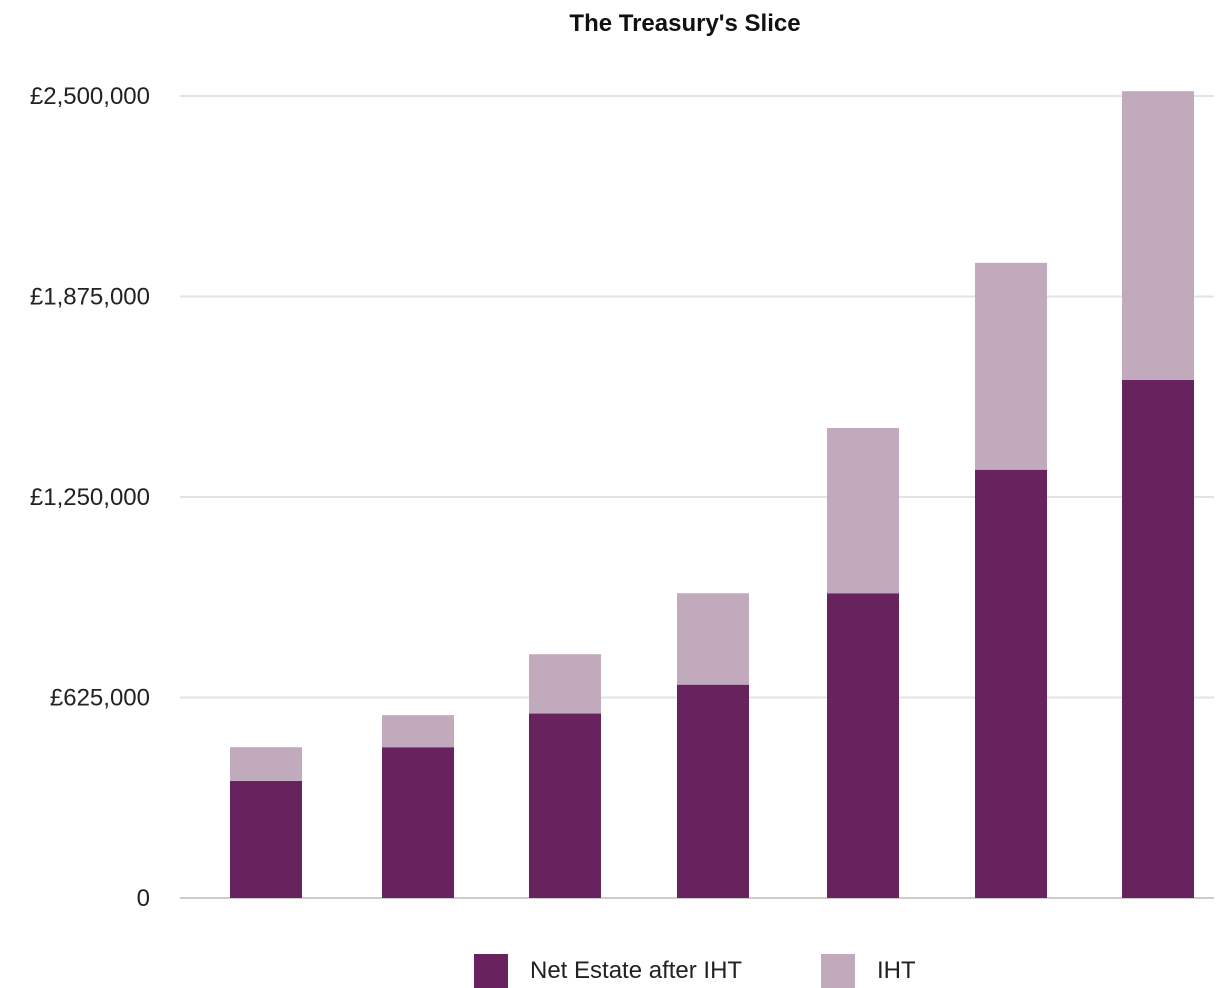 The height and width of the screenshot is (988, 1226). Describe the element at coordinates (143, 898) in the screenshot. I see `y-tick-label: 0` at that location.